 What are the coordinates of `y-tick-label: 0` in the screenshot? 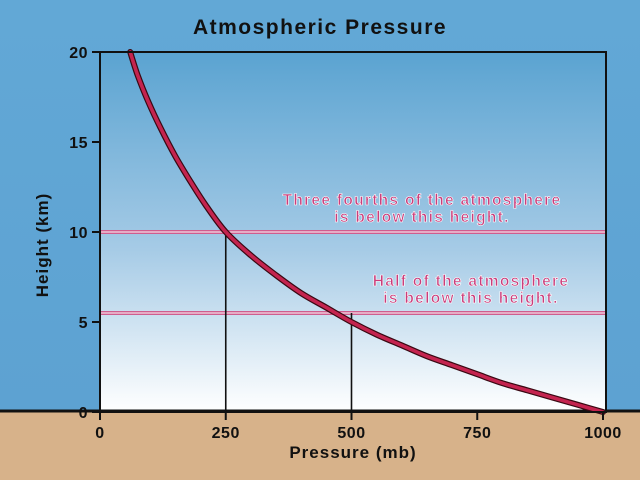 It's located at (83, 413).